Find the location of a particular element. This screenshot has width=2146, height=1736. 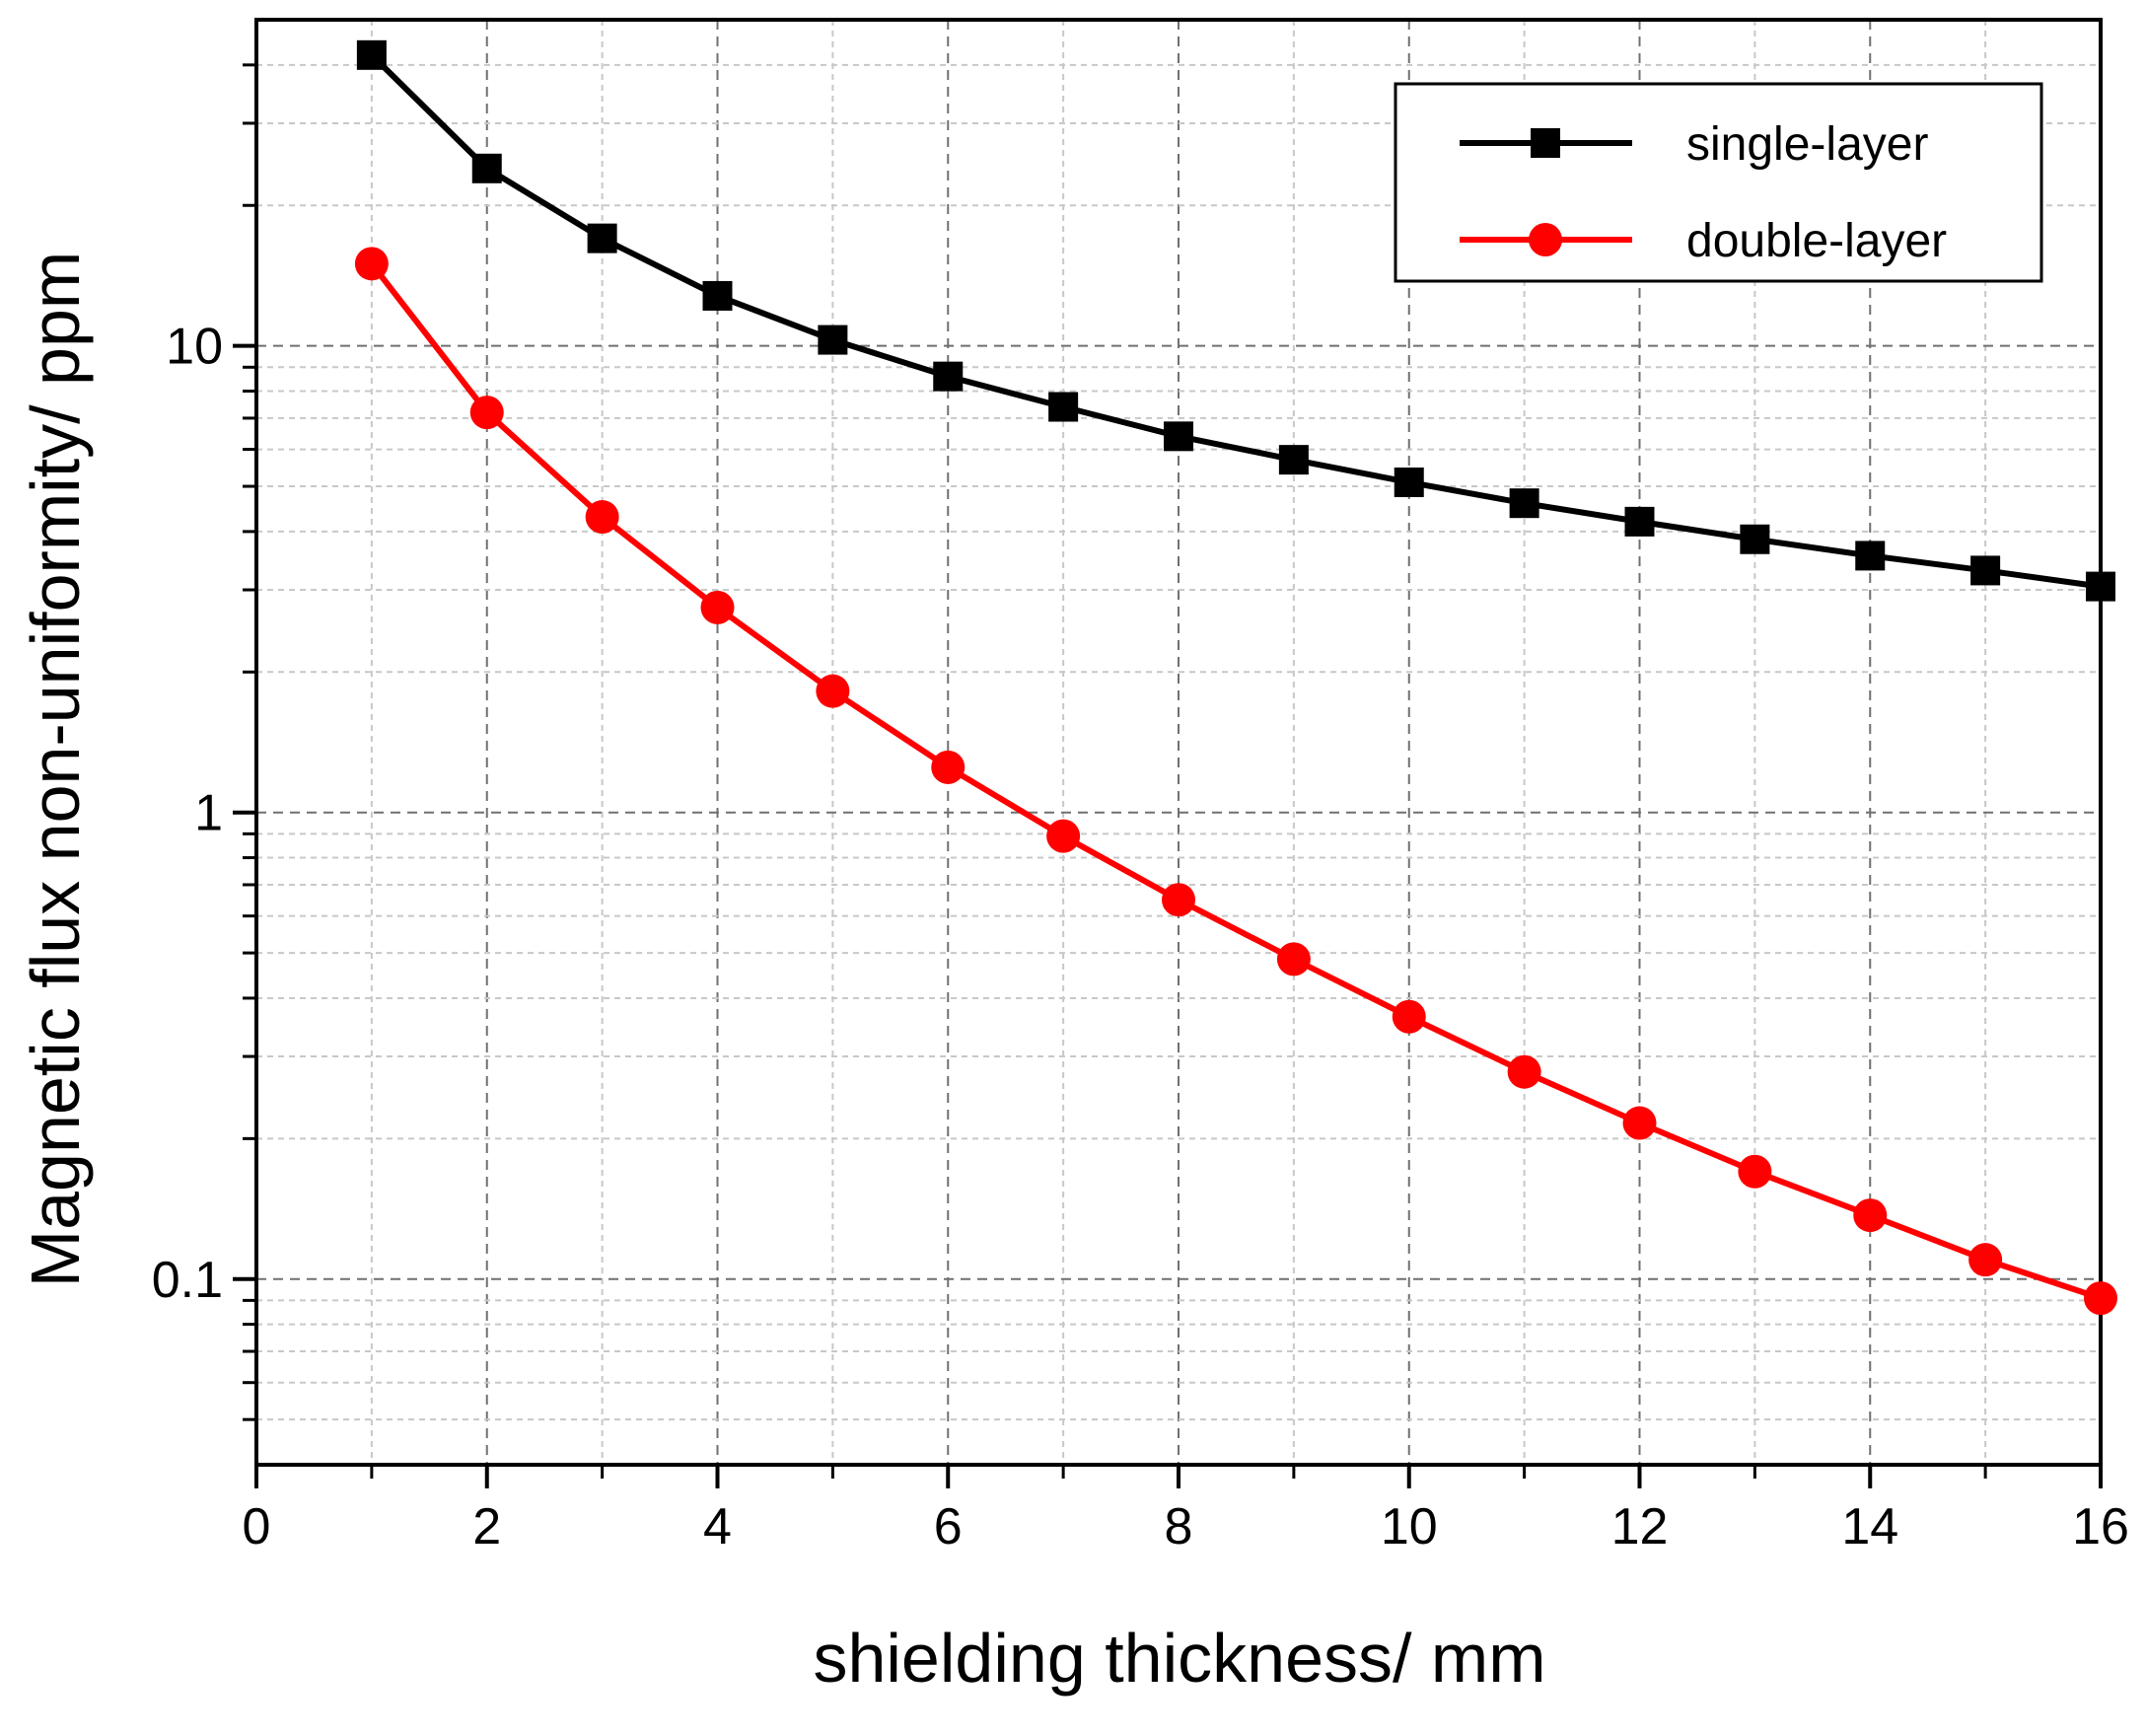

x-tick-label: 12 is located at coordinates (1640, 1526).